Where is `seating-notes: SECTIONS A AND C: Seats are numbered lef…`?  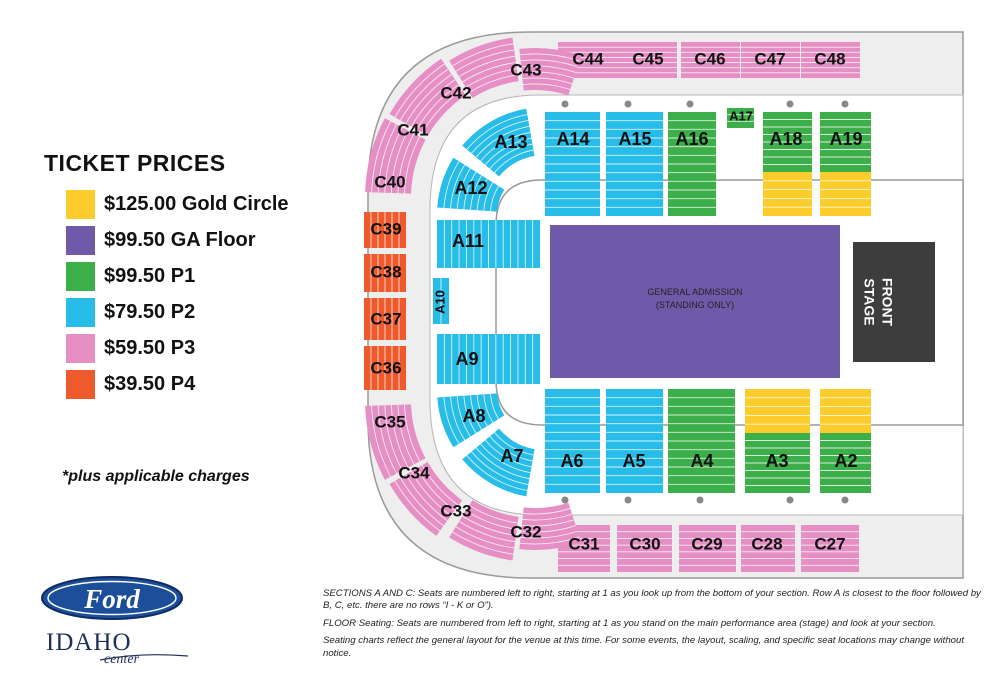 seating-notes: SECTIONS A AND C: Seats are numbered lef… is located at coordinates (657, 626).